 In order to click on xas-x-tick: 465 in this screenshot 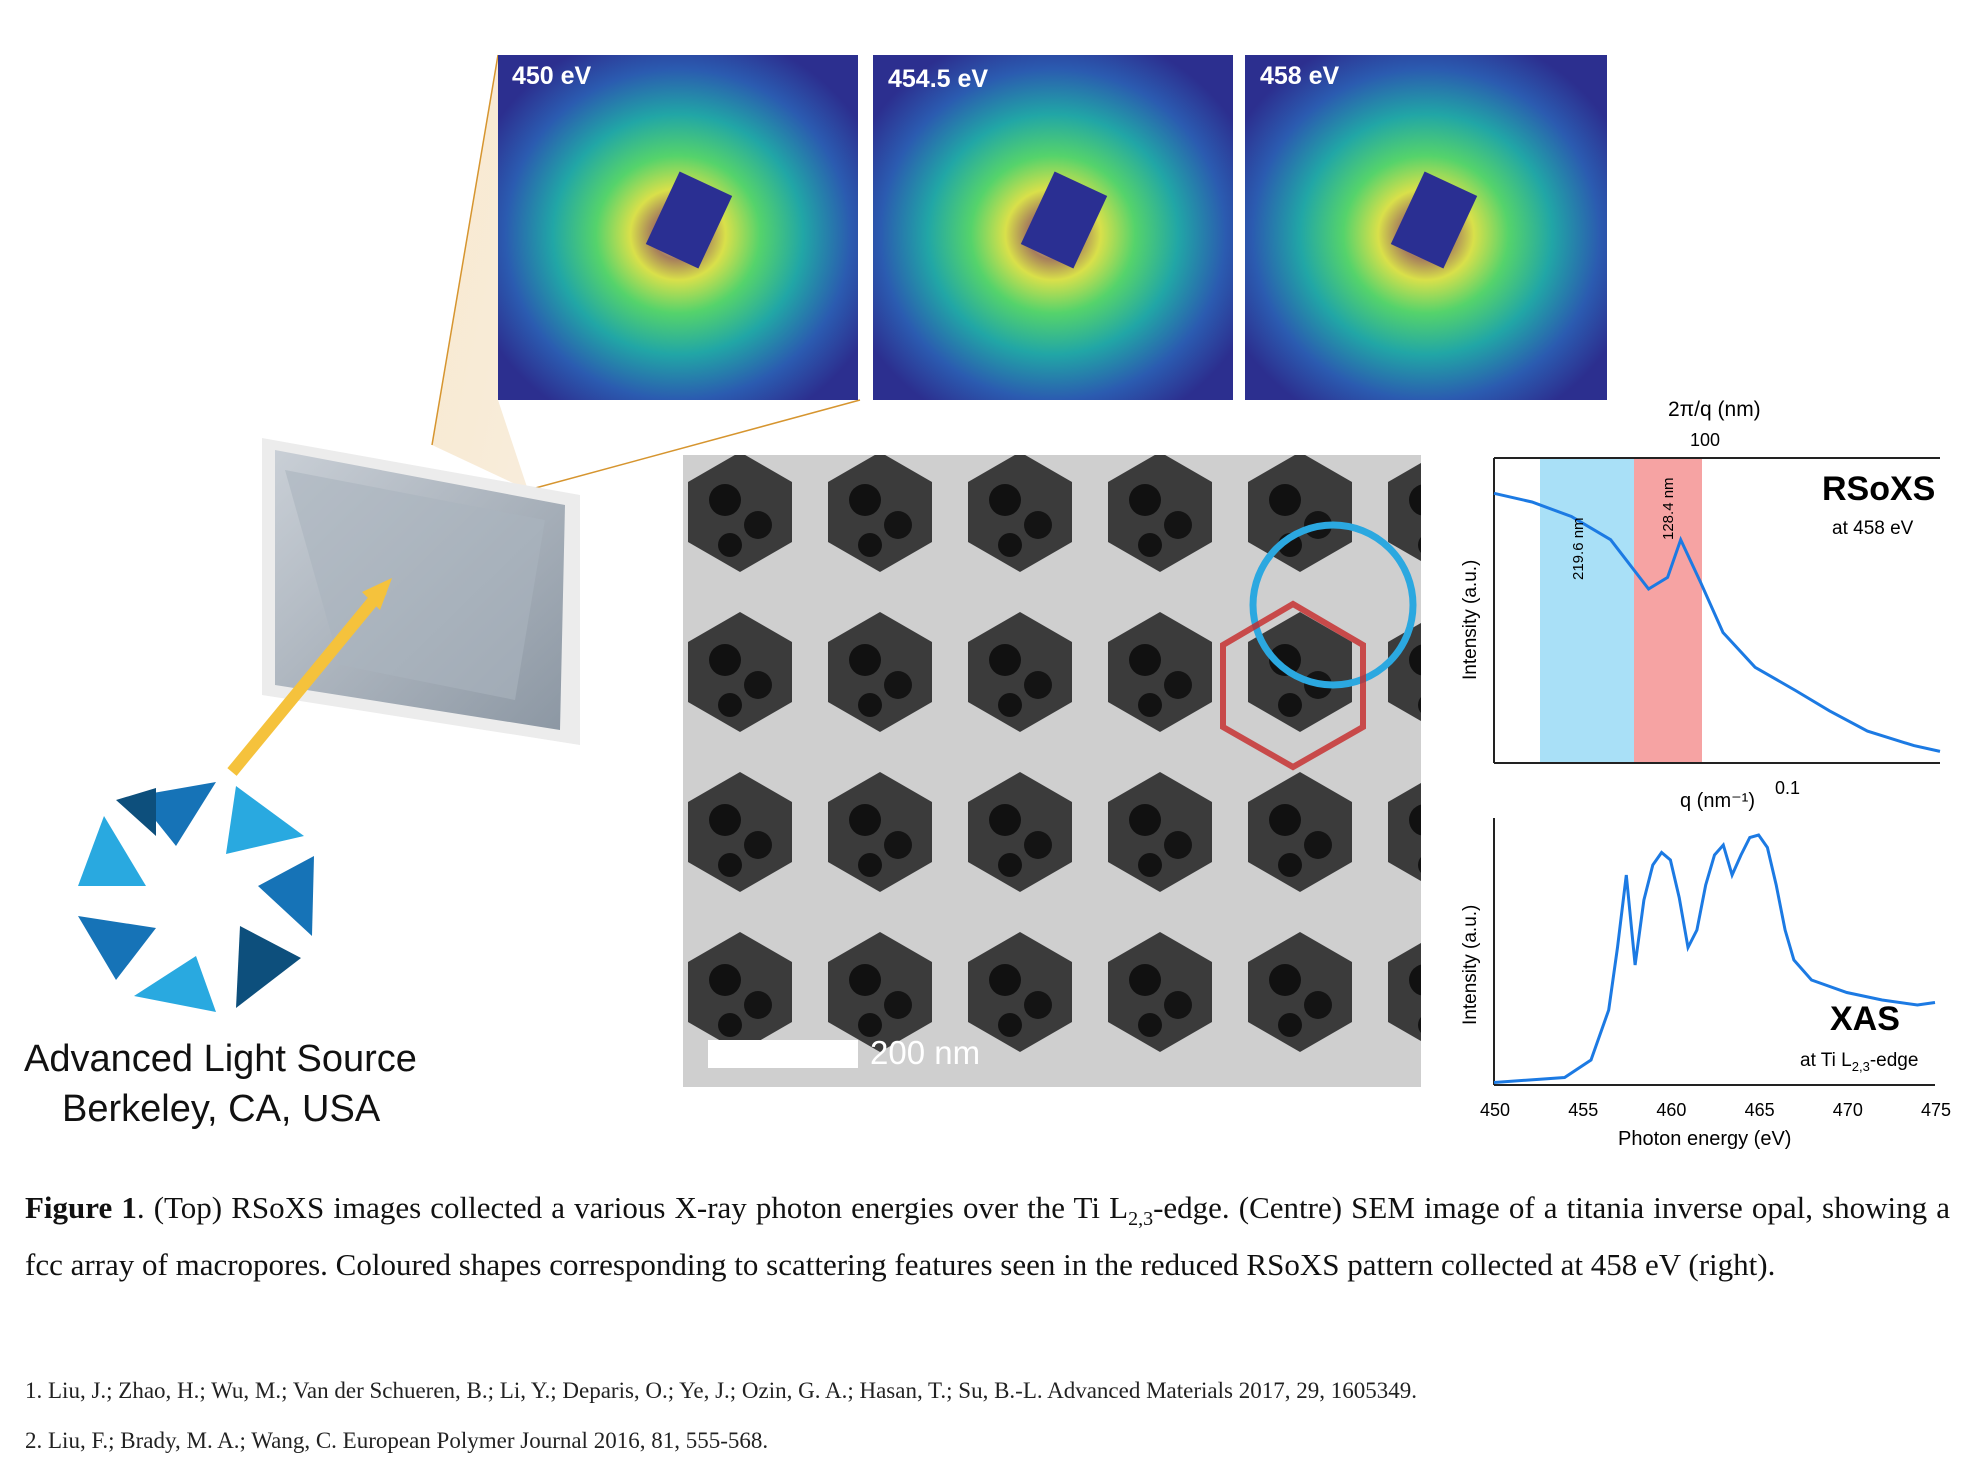, I will do `click(1759, 1110)`.